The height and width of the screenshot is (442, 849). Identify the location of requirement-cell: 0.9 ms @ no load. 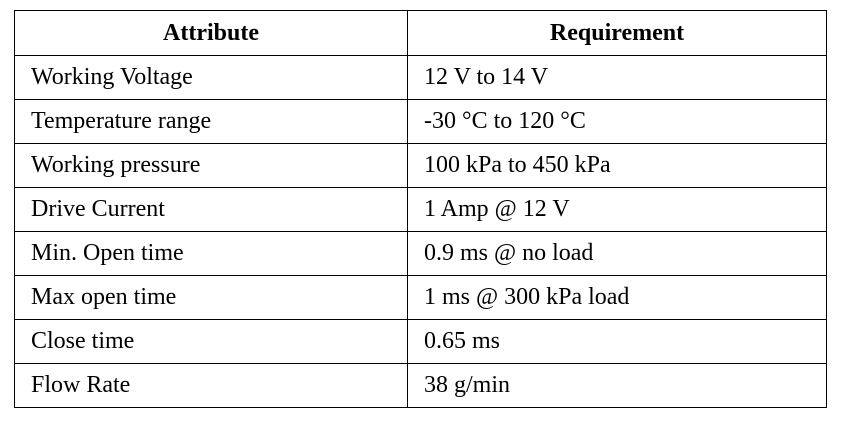
(617, 253).